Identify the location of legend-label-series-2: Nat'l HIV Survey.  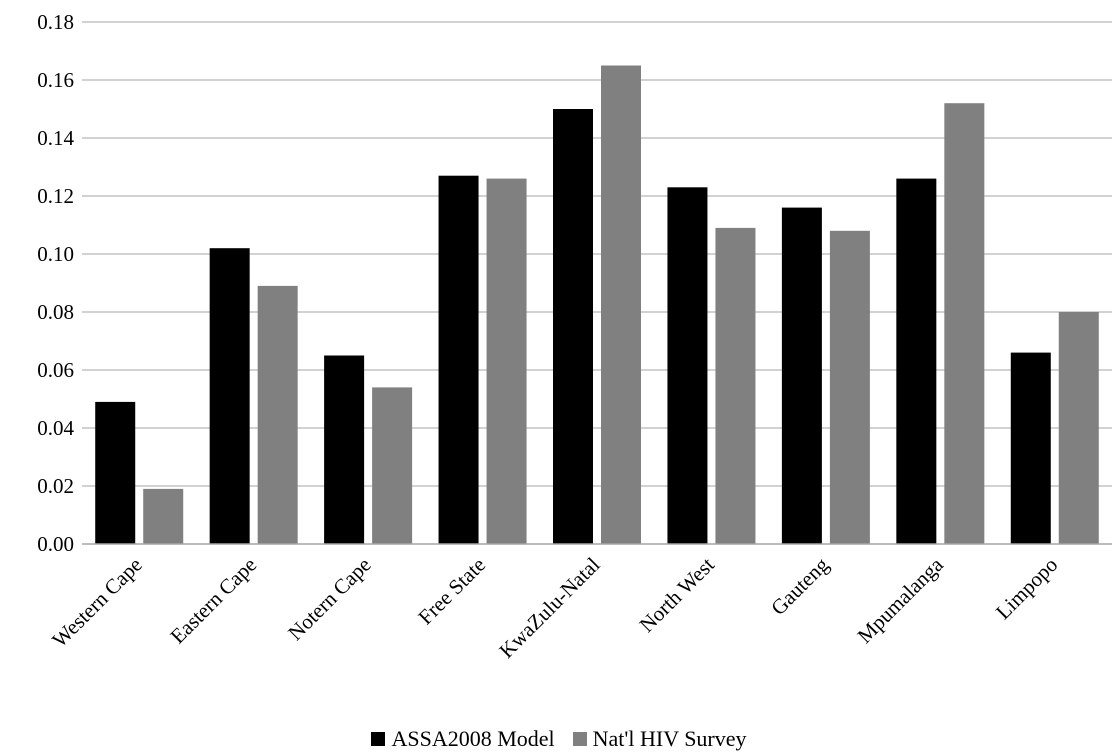
(669, 738).